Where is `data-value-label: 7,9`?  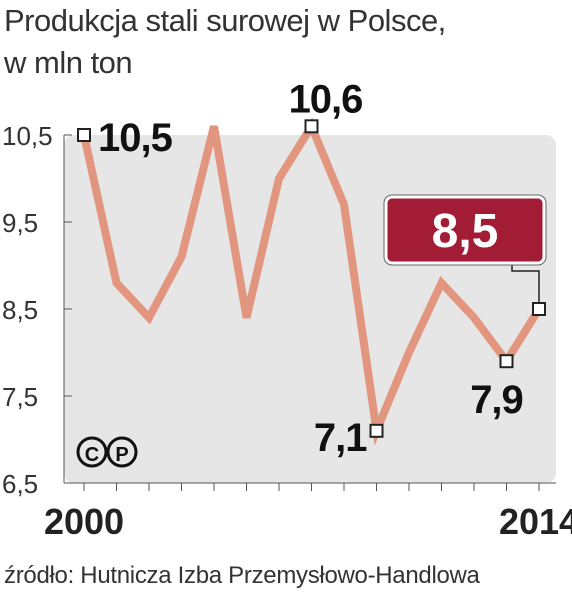
data-value-label: 7,9 is located at coordinates (496, 400).